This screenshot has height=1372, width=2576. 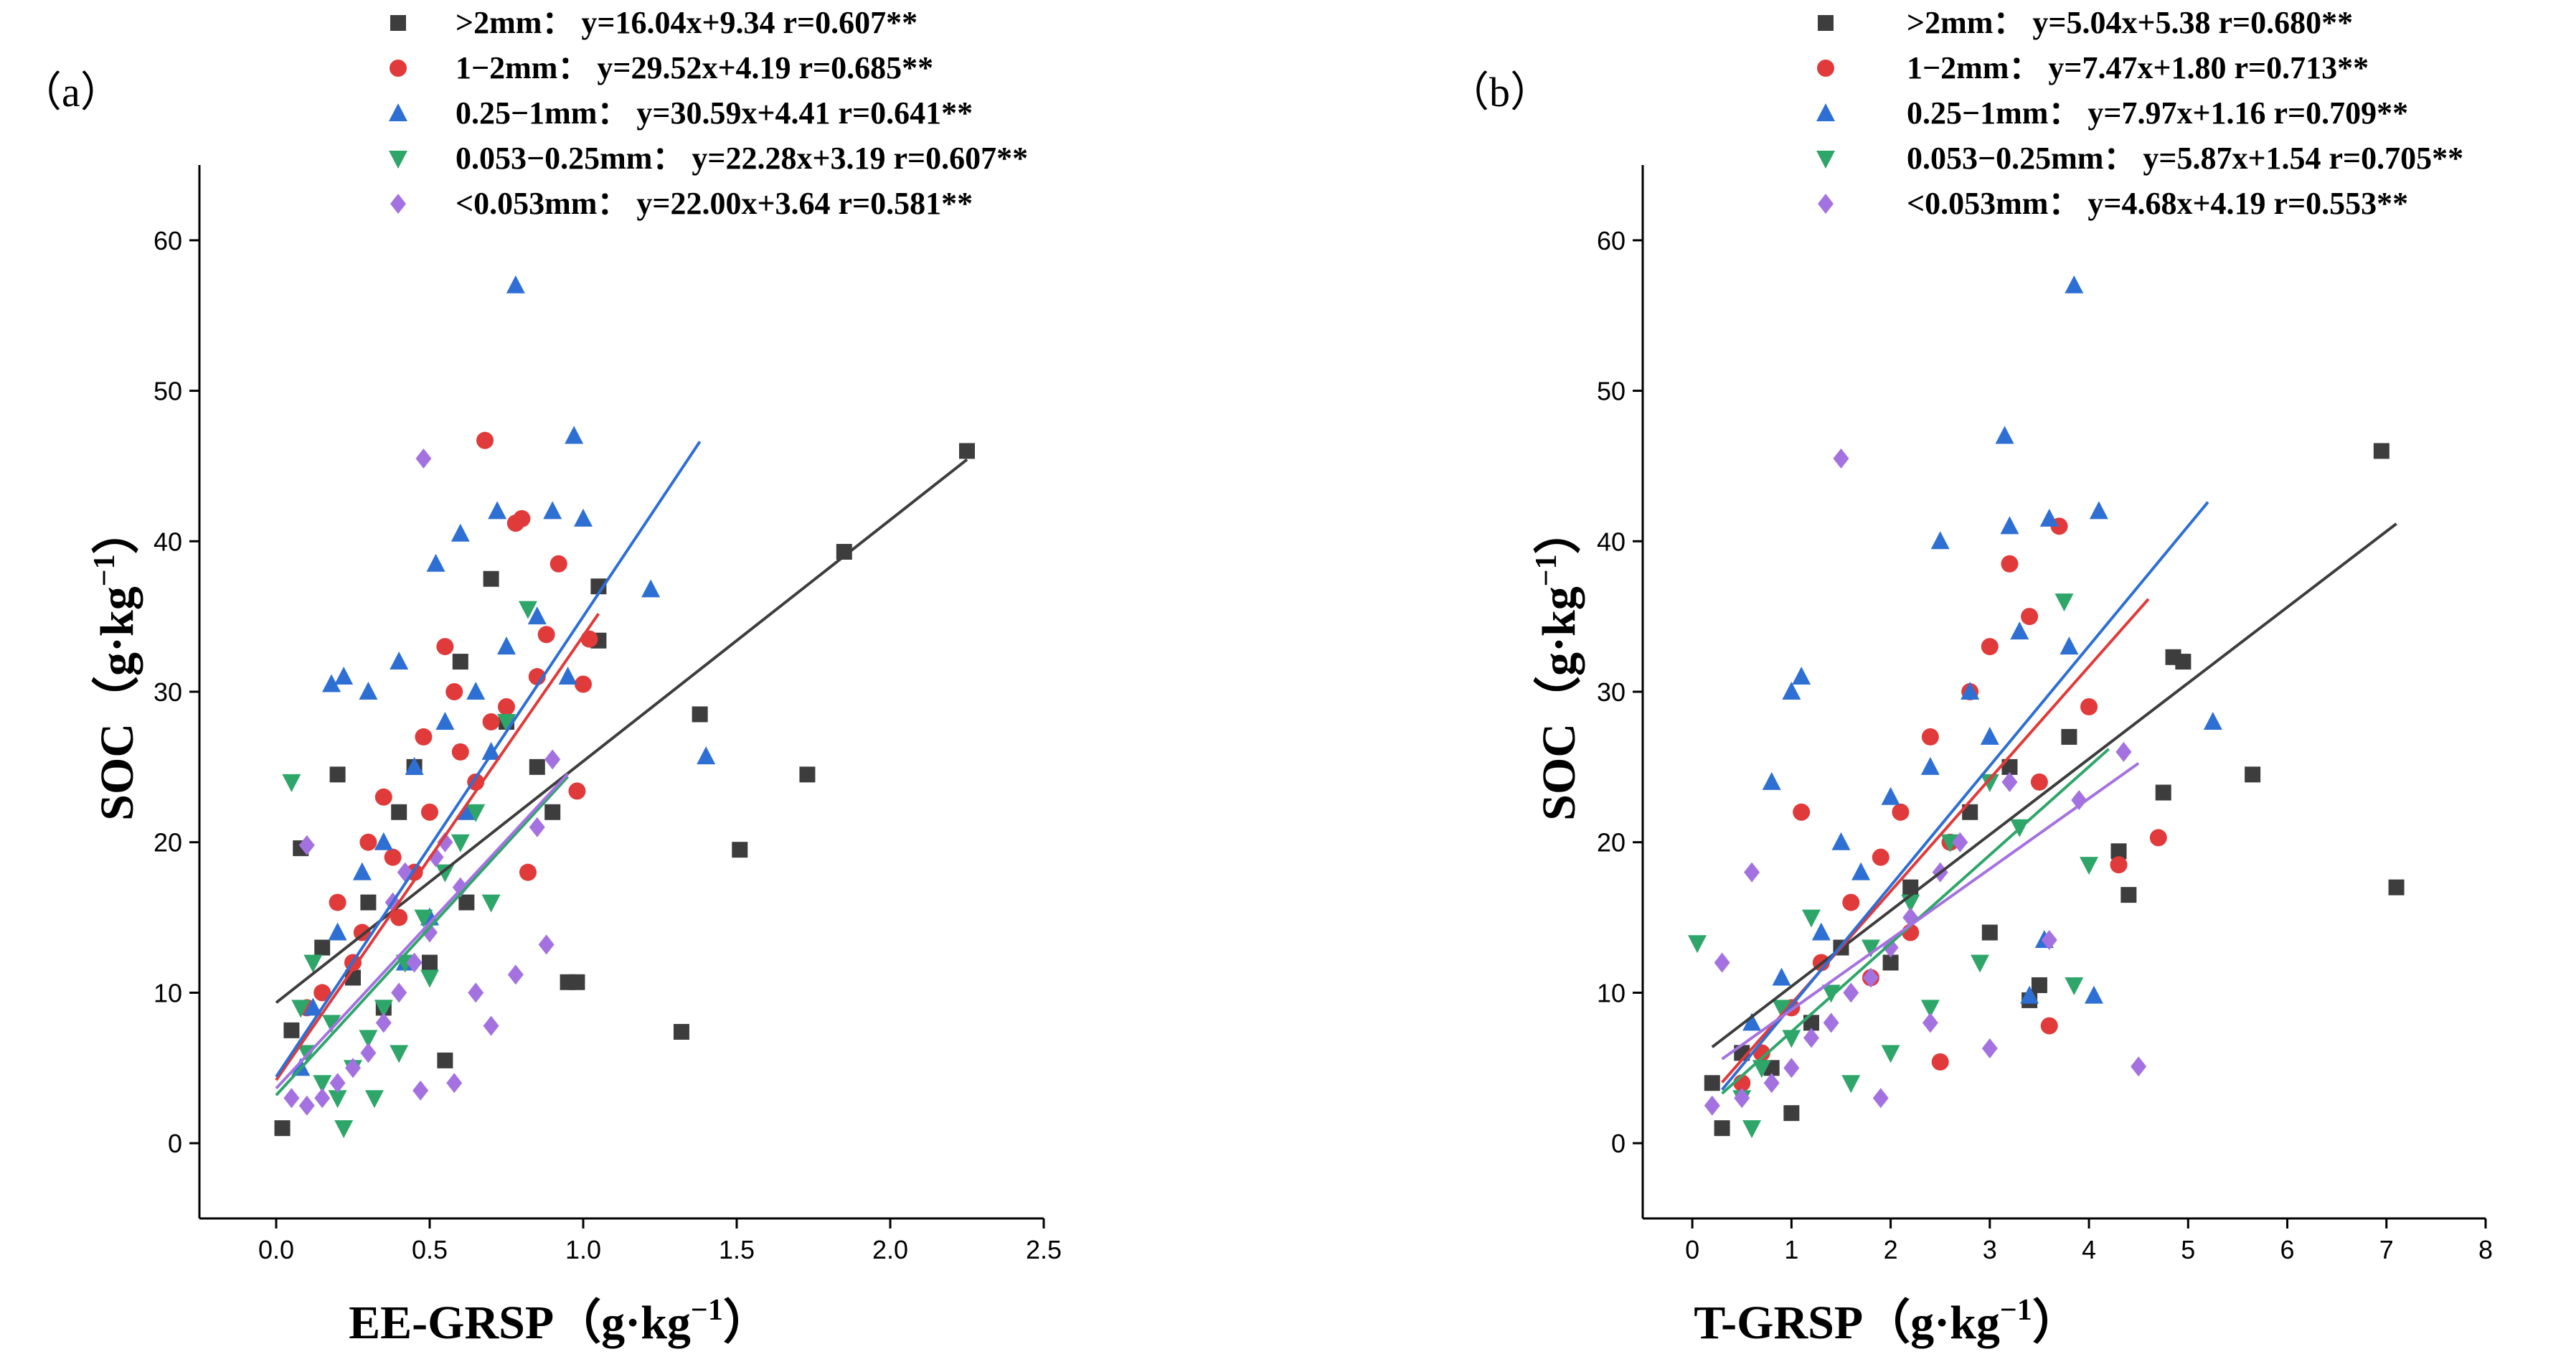 What do you see at coordinates (2130, 22) in the screenshot?
I see `legend-entry->2mm: >2mm： y=5.04x+5.38 r=0.680**` at bounding box center [2130, 22].